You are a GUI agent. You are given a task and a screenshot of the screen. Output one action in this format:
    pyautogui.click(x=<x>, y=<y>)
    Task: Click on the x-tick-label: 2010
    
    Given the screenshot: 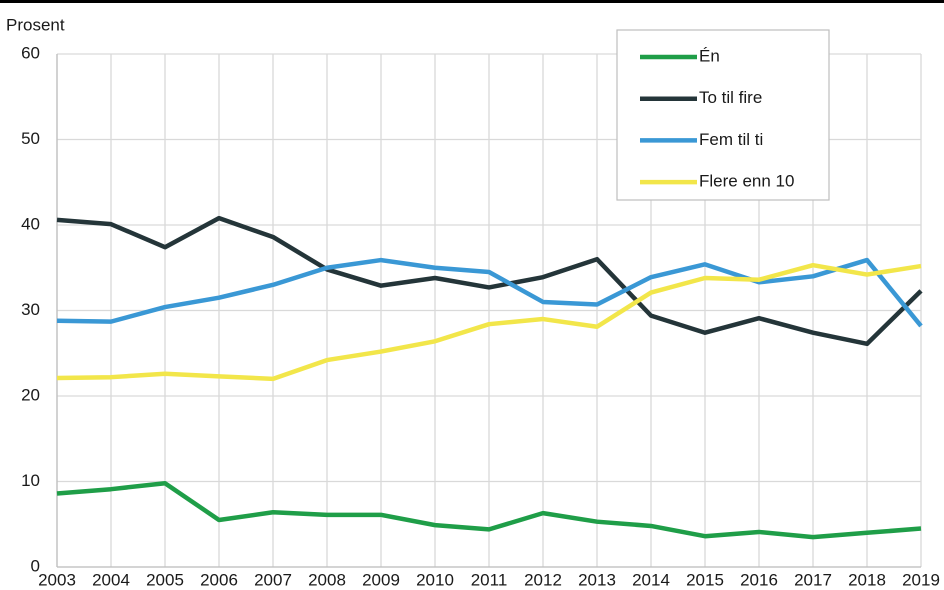 What is the action you would take?
    pyautogui.click(x=435, y=579)
    